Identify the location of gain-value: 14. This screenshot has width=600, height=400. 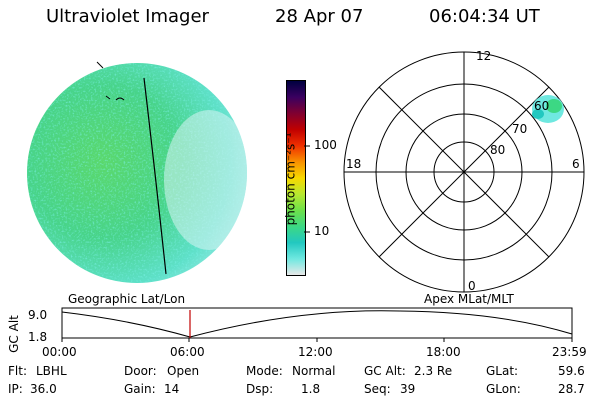
(172, 389).